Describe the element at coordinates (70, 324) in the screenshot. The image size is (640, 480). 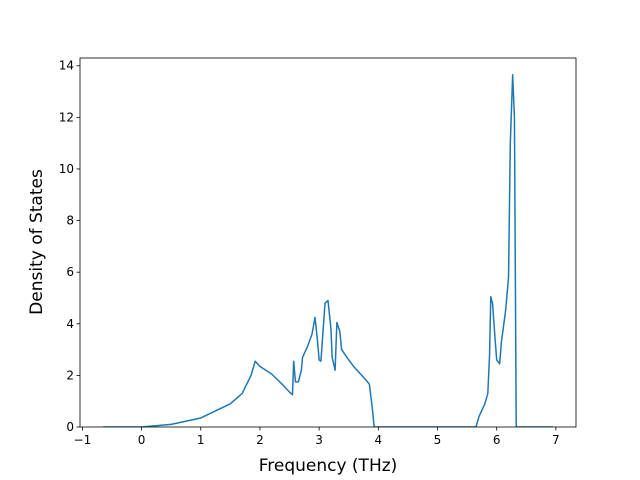
I see `y-tick-label: 4` at that location.